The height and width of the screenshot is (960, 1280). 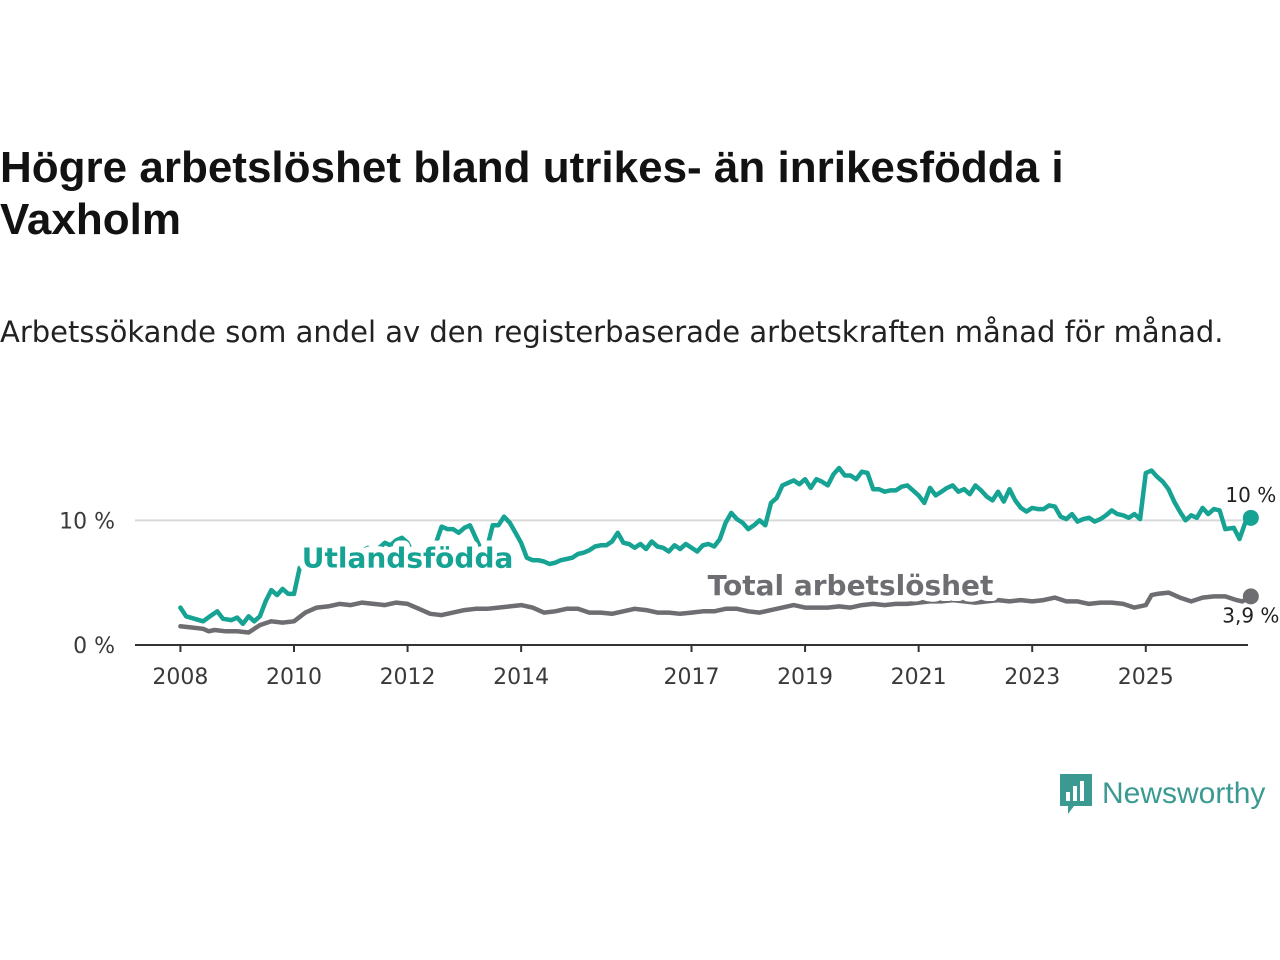 I want to click on y-tick-label: 10 %, so click(x=87, y=521).